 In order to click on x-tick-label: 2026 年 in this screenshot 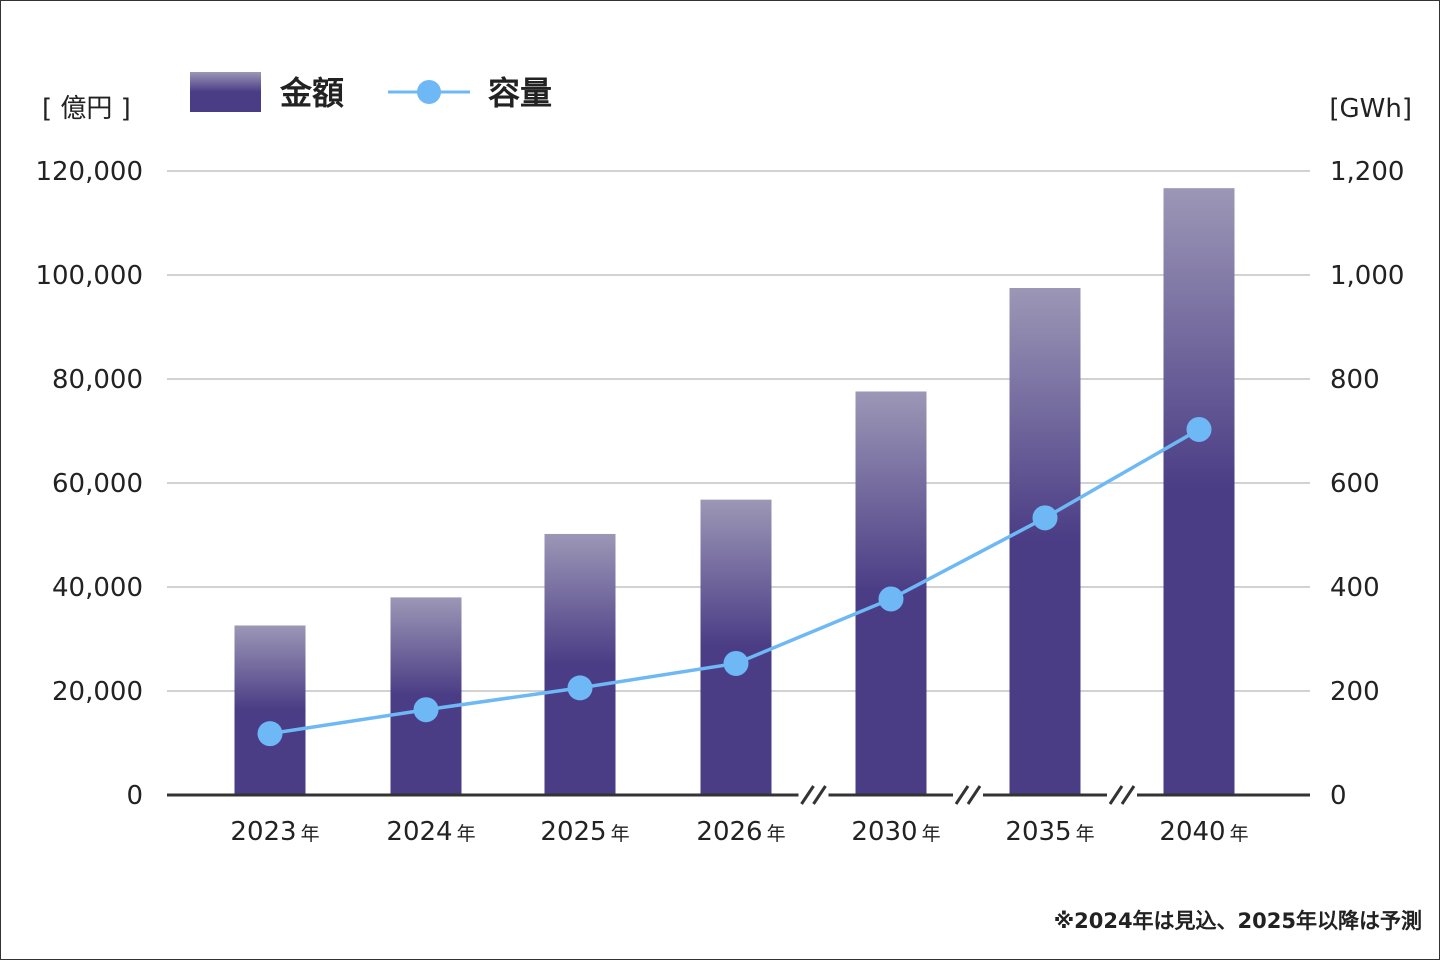, I will do `click(740, 832)`.